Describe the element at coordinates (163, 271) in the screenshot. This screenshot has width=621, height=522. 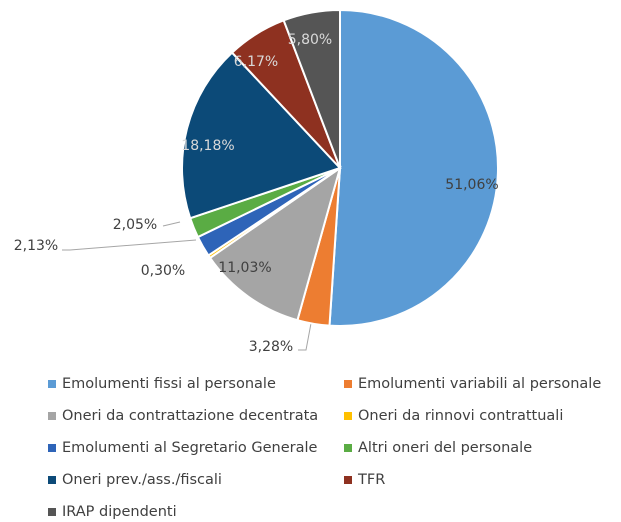
I see `data-label: 0,30%` at that location.